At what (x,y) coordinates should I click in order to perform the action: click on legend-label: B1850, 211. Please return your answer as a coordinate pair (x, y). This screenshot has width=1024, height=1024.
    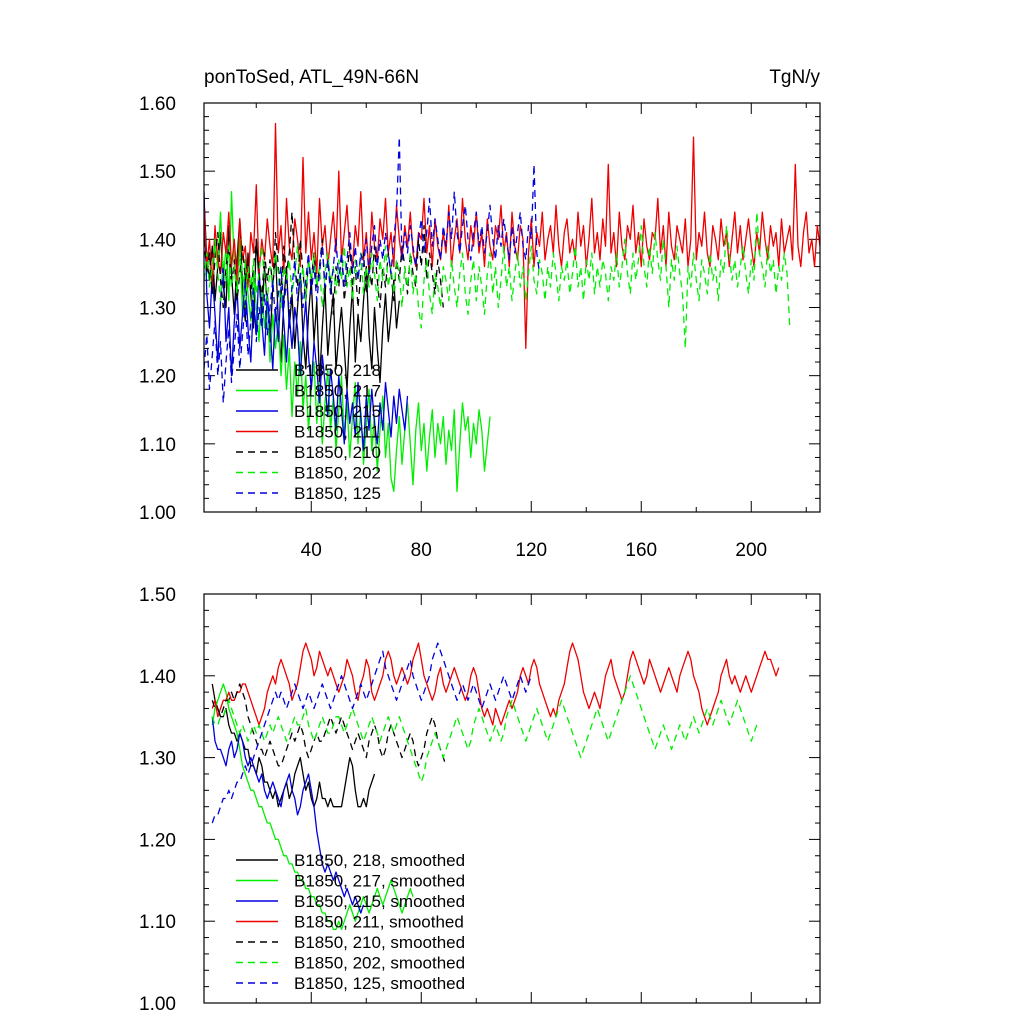
    Looking at the image, I should click on (337, 432).